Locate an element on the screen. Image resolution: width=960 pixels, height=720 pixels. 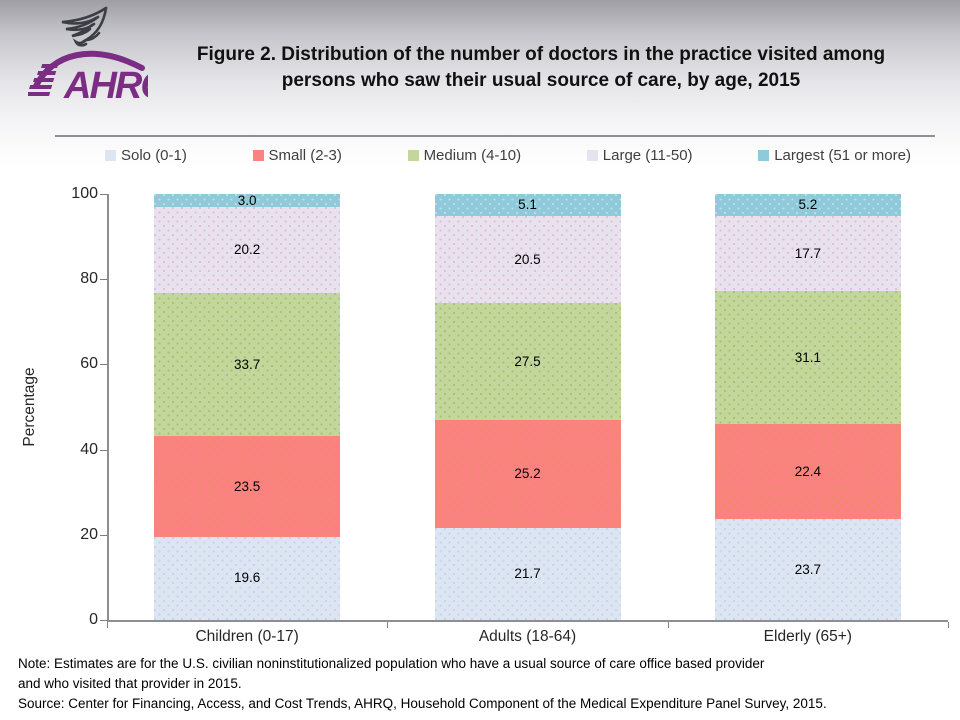
y-axis-tick-label: 0 is located at coordinates (93, 619).